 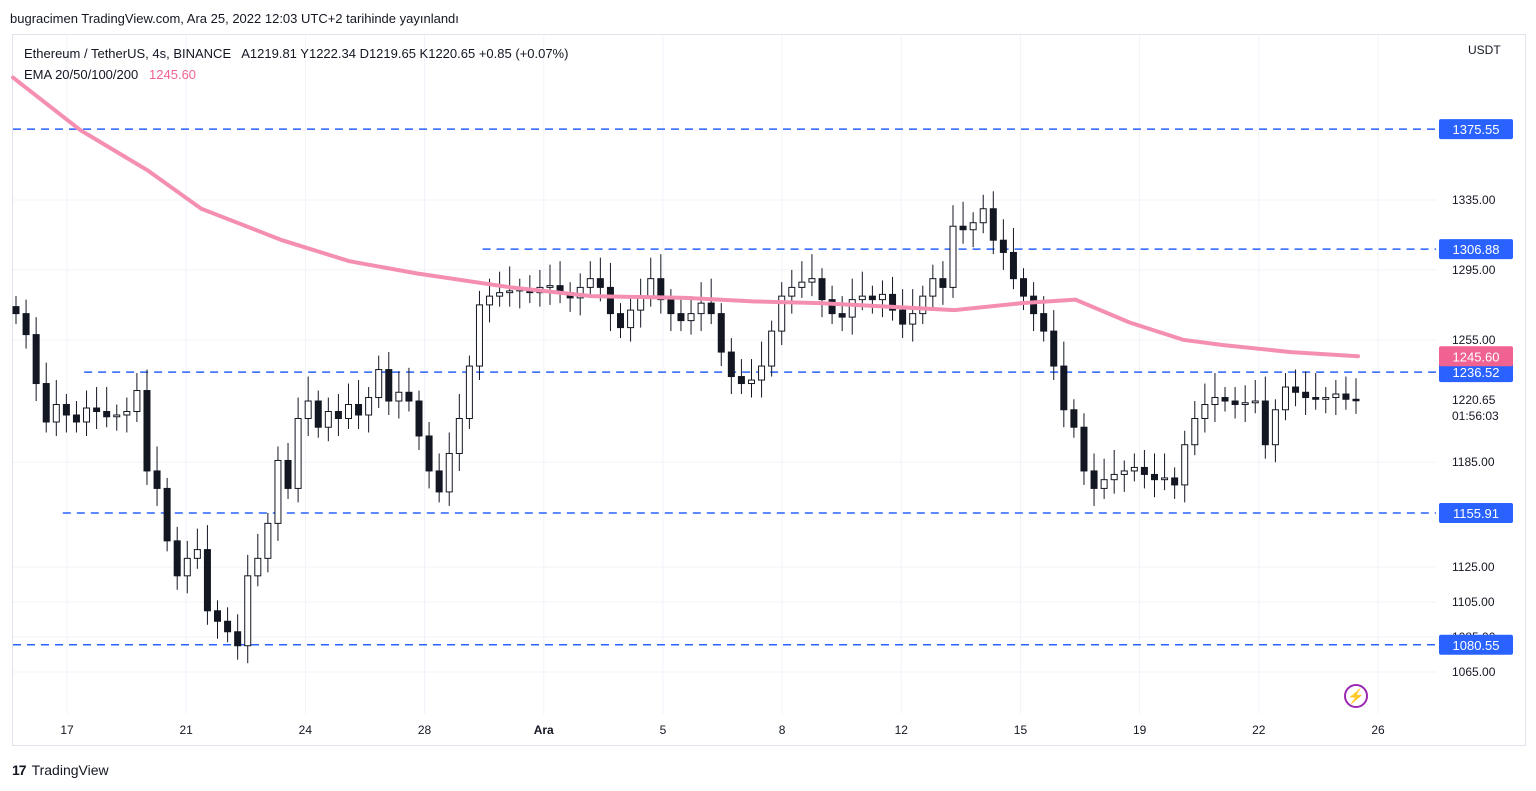 I want to click on price-tick-label: 1065.00, so click(x=1474, y=672).